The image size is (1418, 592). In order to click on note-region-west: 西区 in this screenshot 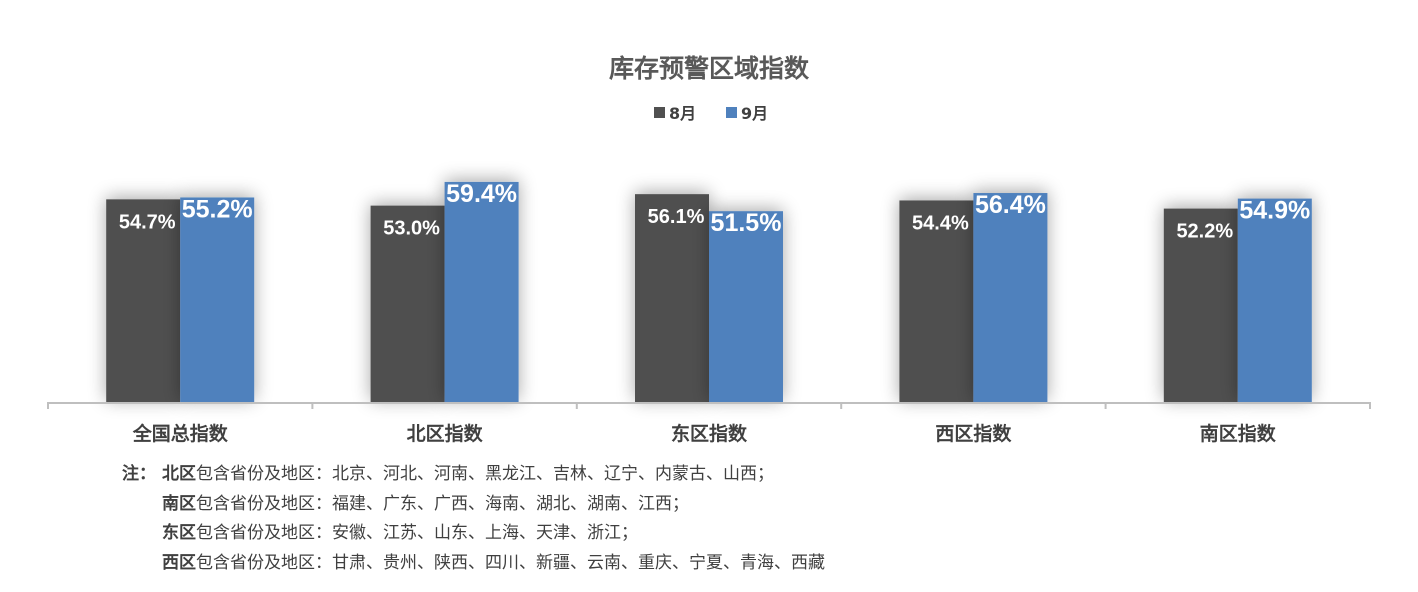, I will do `click(179, 562)`.